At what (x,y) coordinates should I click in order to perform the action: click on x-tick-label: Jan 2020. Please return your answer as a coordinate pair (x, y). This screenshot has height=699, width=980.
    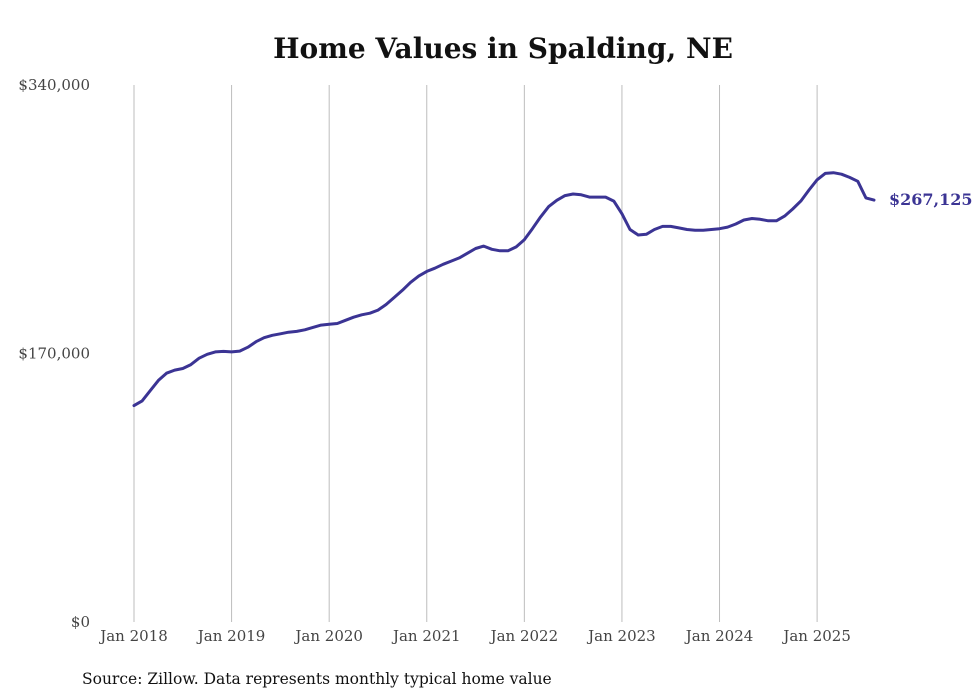
    Looking at the image, I should click on (328, 636).